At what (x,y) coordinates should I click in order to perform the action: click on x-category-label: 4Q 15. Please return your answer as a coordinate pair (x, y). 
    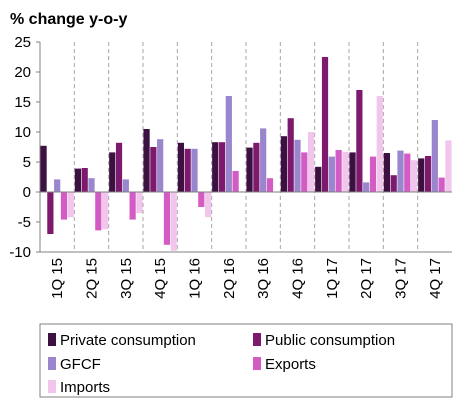
    Looking at the image, I should click on (160, 278).